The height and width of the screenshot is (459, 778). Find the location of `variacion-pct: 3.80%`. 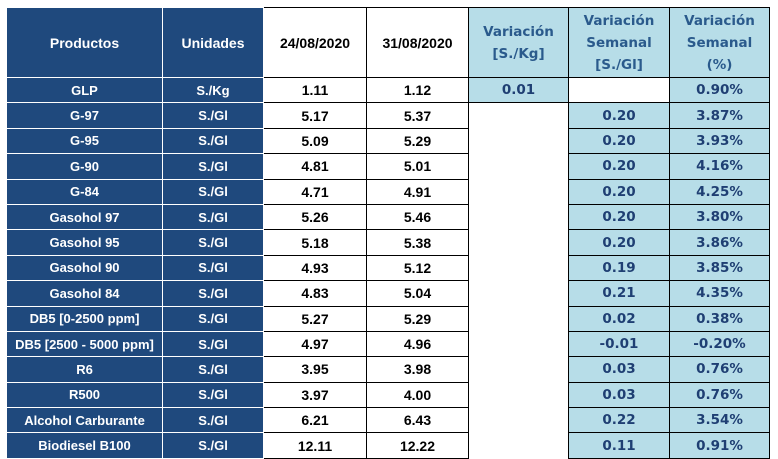

variacion-pct: 3.80% is located at coordinates (719, 217).